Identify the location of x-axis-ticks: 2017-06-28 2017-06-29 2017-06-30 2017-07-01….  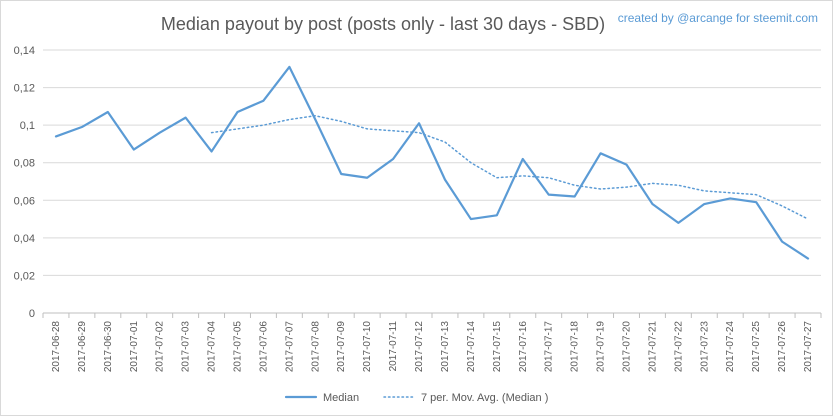
(432, 343).